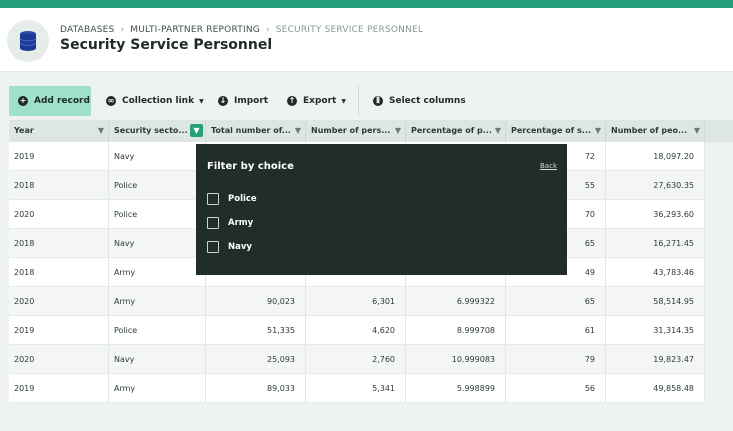 Image resolution: width=733 pixels, height=431 pixels. I want to click on cell-number-of-people: 18,097.20, so click(655, 156).